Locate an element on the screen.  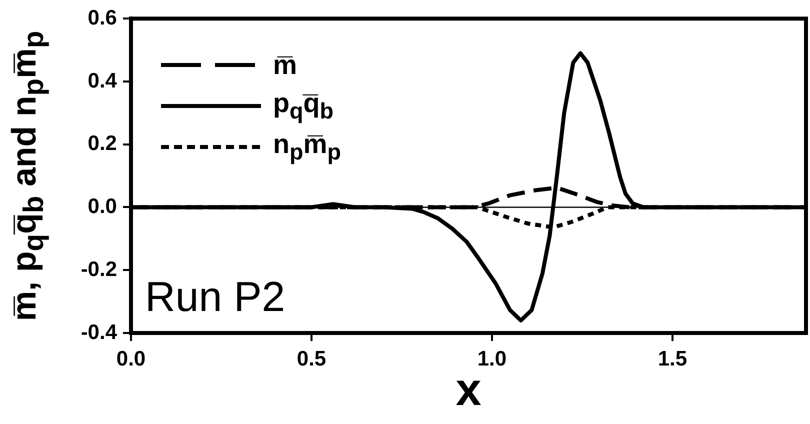
legend-label: n$_{p}$m̅$_{p}$ is located at coordinates (307, 147).